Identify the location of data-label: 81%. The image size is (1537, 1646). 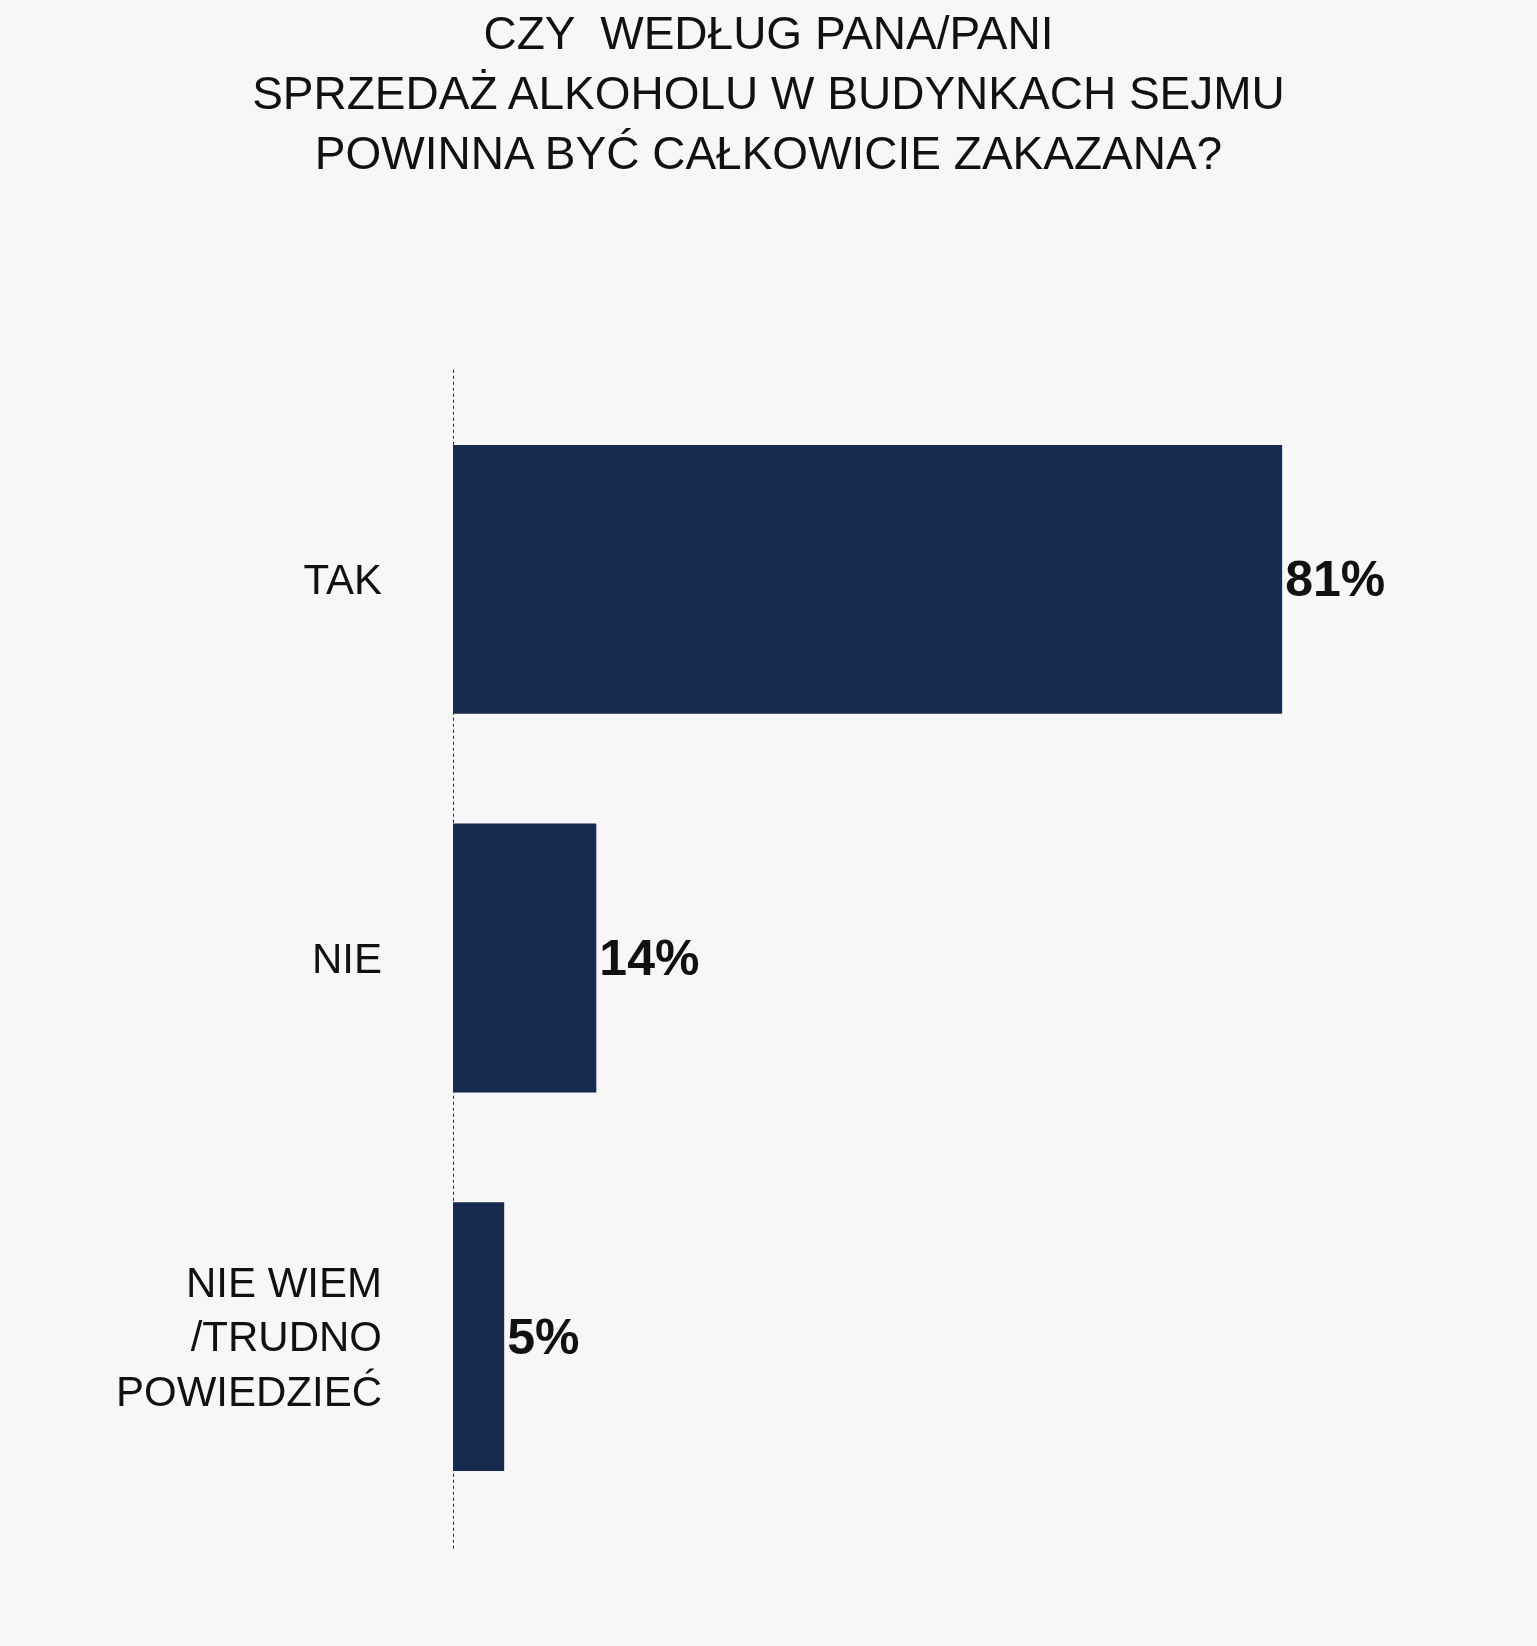
(1335, 579).